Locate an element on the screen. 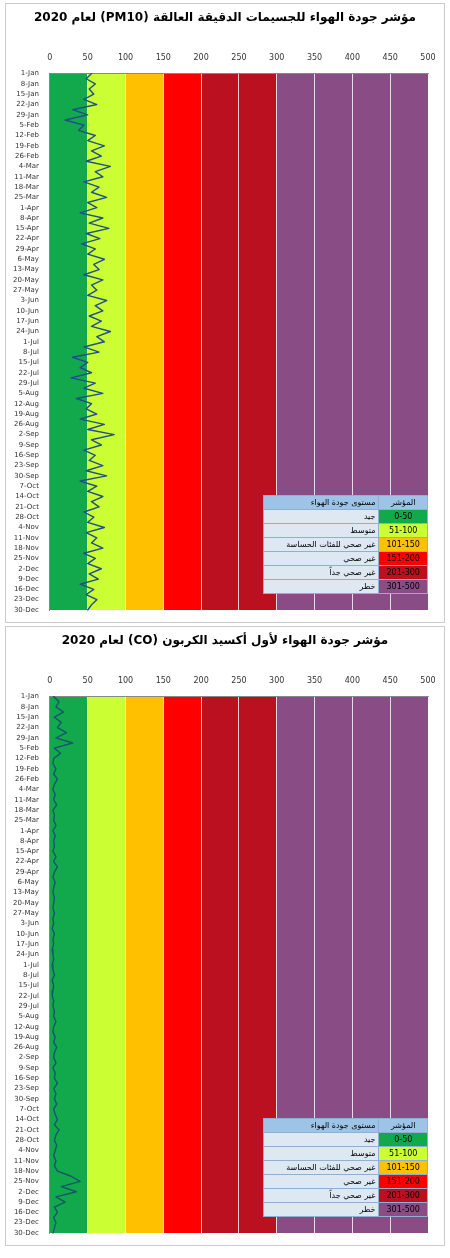 This screenshot has height=1258, width=450. chart-title: مؤشر جودة الهواء لأول أكسيد الكربون (CO) لعام 2020 is located at coordinates (225, 640).